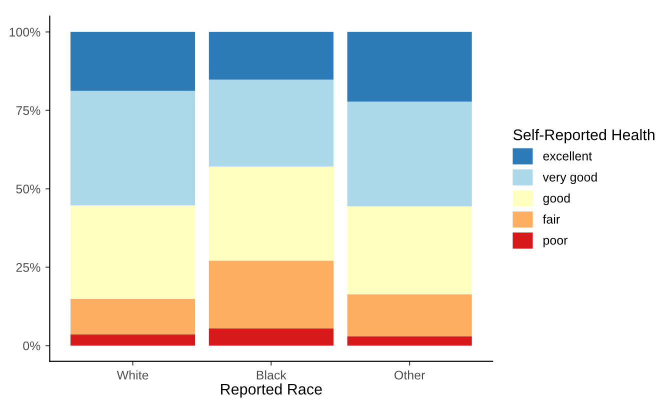 This screenshot has height=406, width=663. I want to click on legend-label: very good, so click(569, 178).